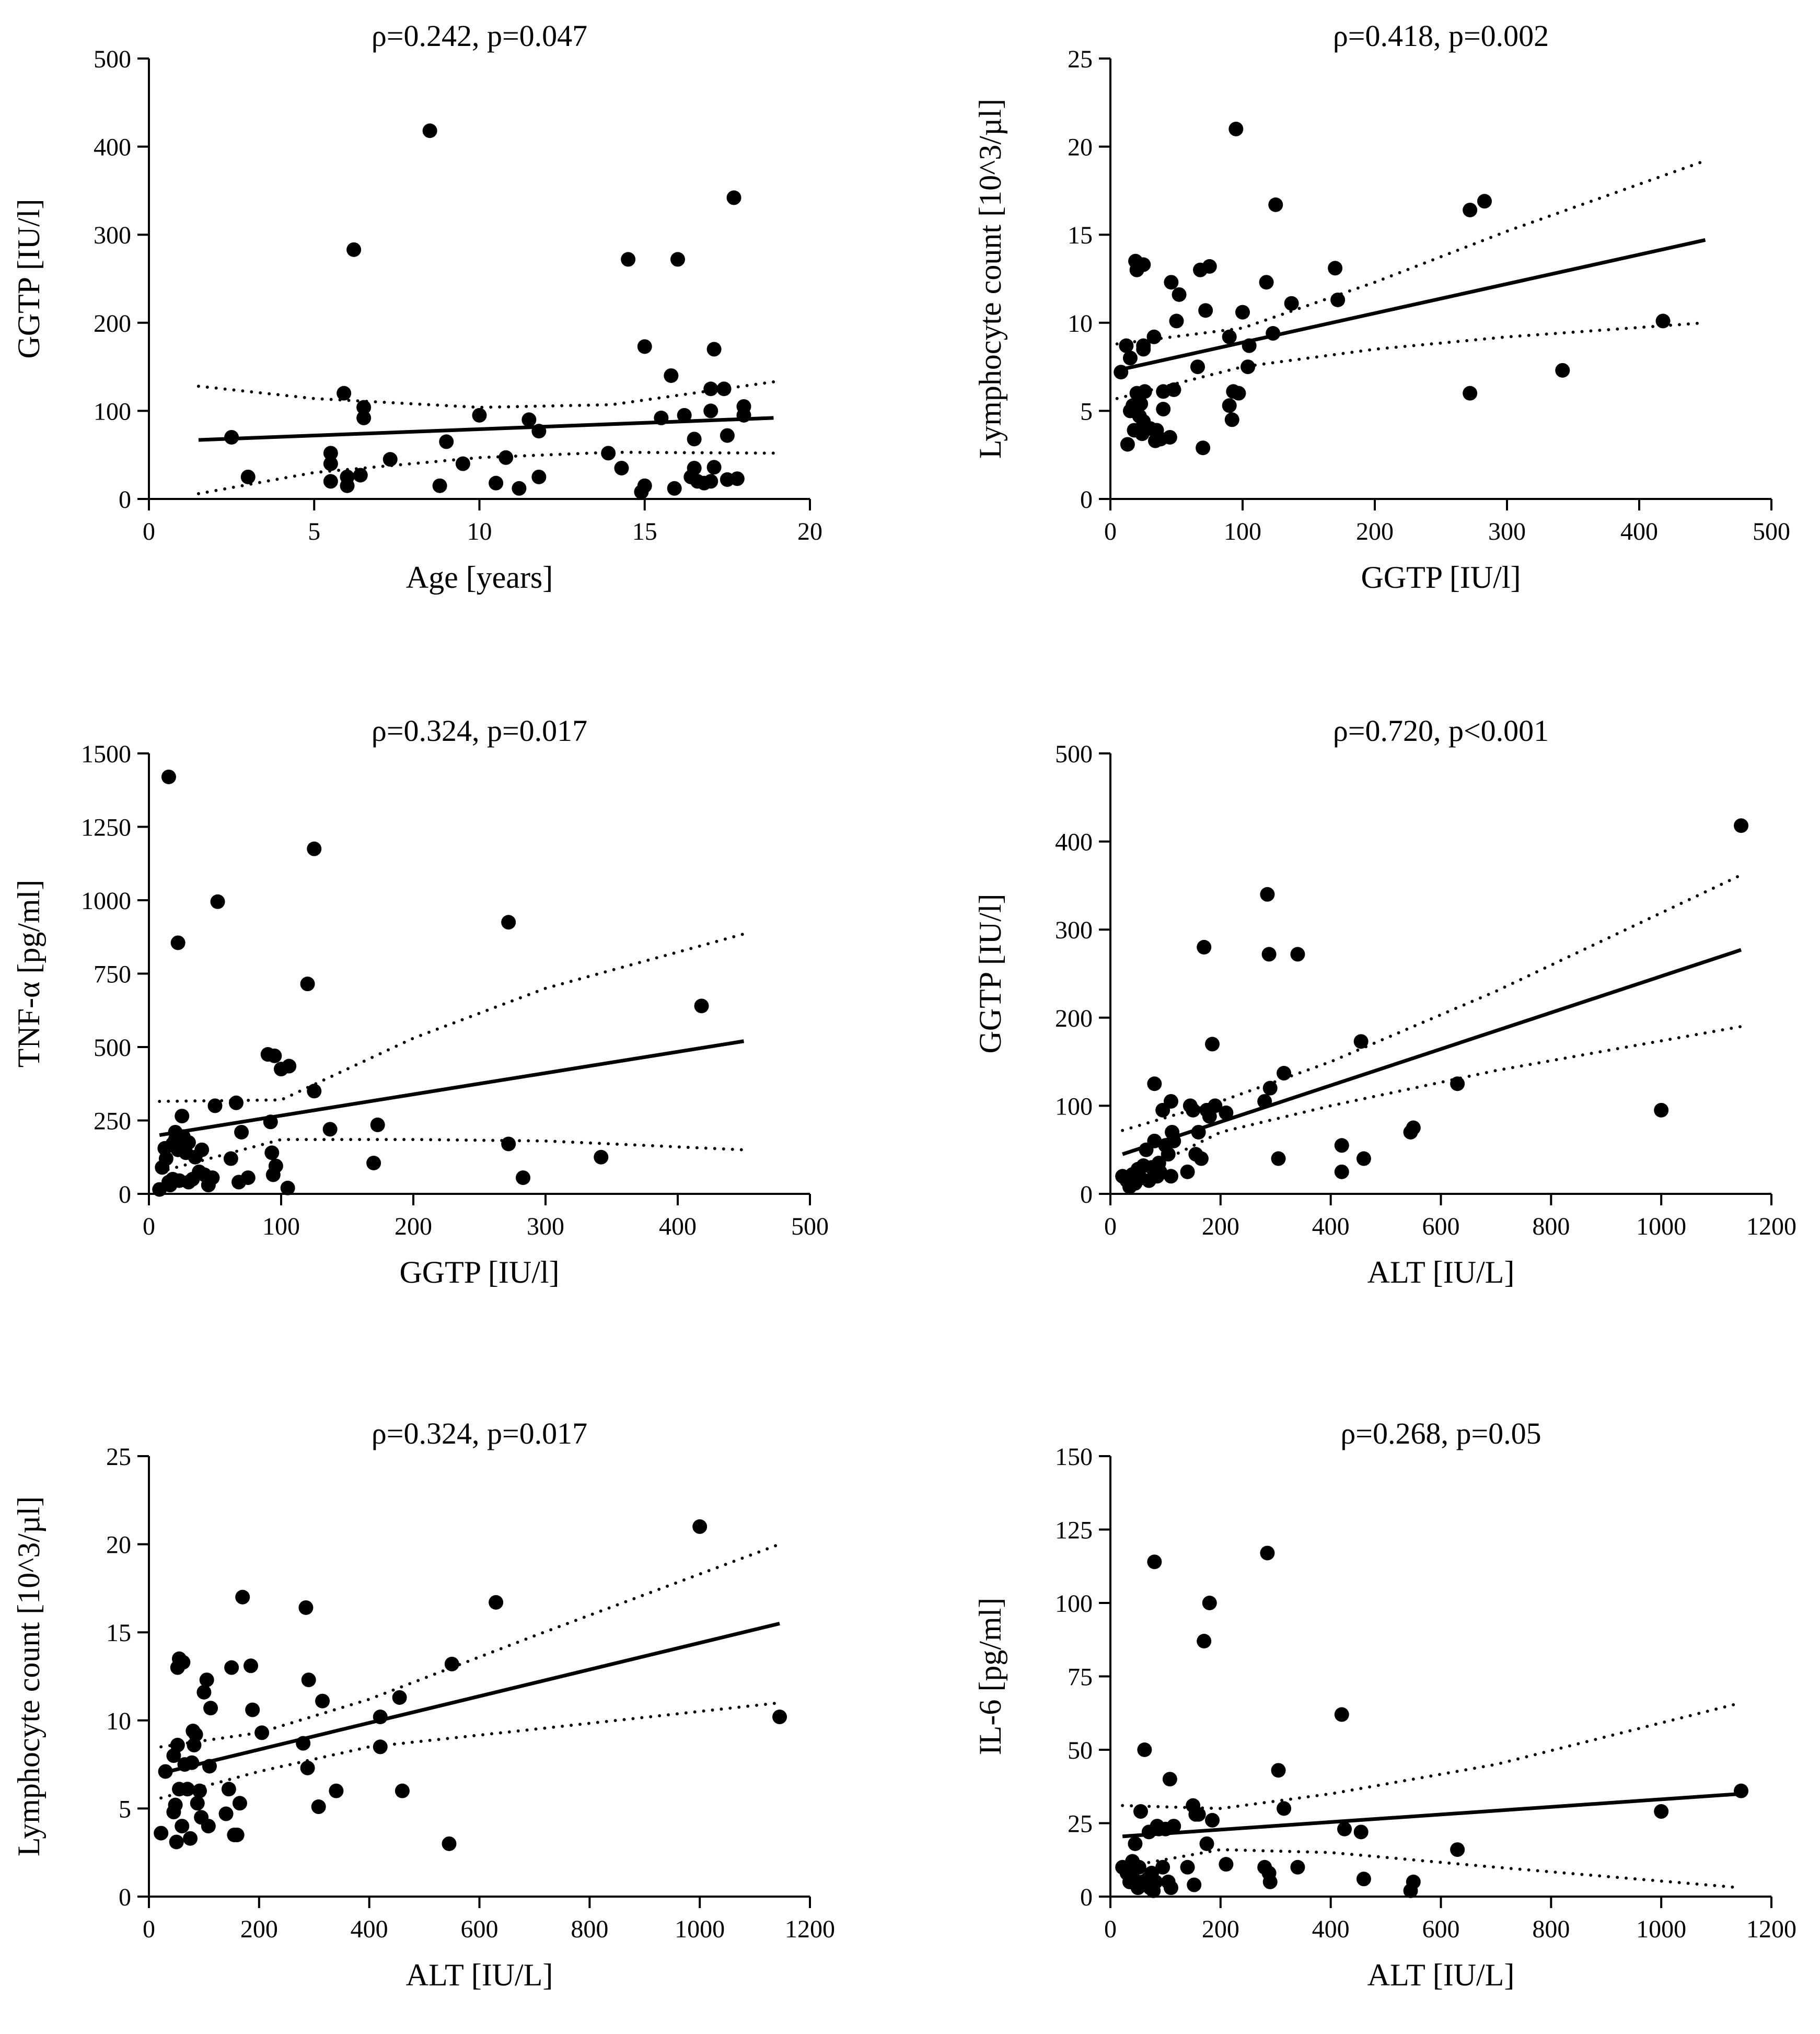 This screenshot has width=1820, height=2034. What do you see at coordinates (106, 901) in the screenshot?
I see `y-tick-label: 1000` at bounding box center [106, 901].